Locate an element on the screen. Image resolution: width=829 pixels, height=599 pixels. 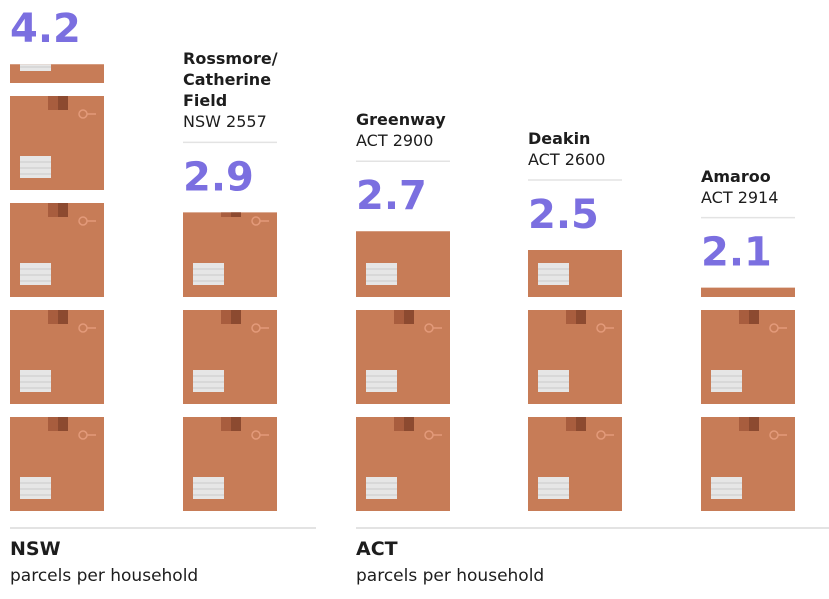
suburb-label: Amaroo ACT 2914 is located at coordinates (763, 187).